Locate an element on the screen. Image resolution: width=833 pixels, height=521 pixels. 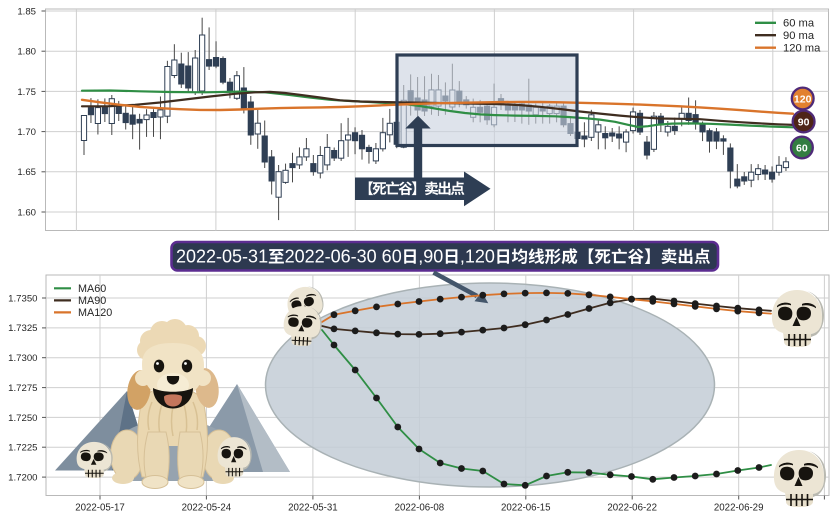
svg-text: 1.70 is located at coordinates (26, 132).